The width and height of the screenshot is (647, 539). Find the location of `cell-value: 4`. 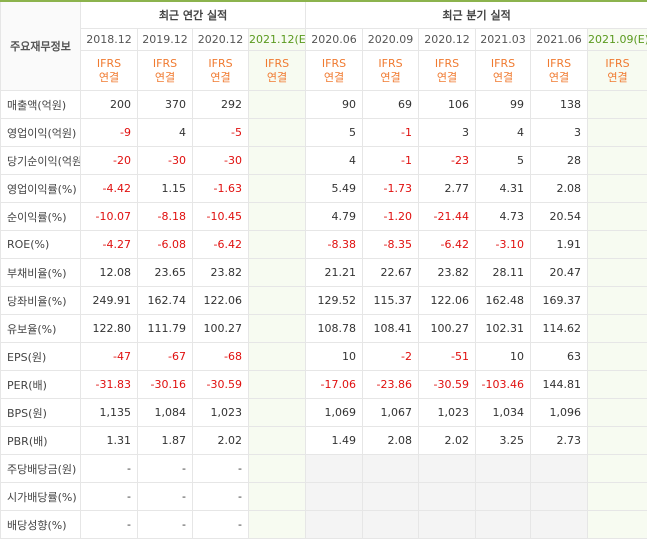

cell-value: 4 is located at coordinates (334, 161).